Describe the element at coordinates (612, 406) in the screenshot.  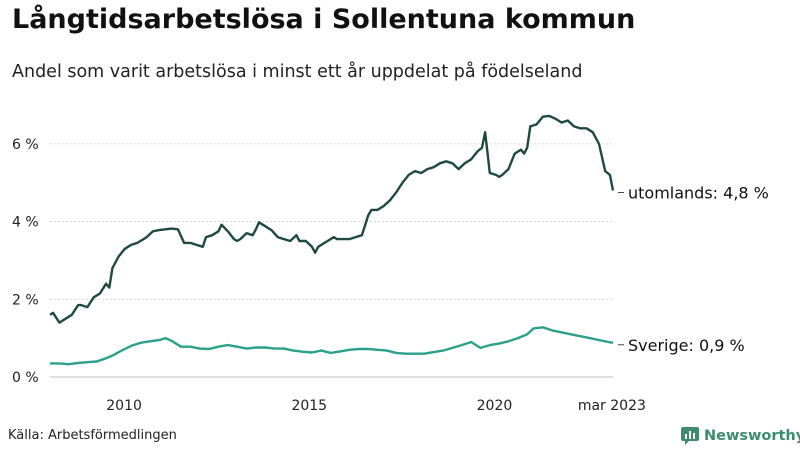
I see `x-tick-label-mar-2023: mar 2023` at that location.